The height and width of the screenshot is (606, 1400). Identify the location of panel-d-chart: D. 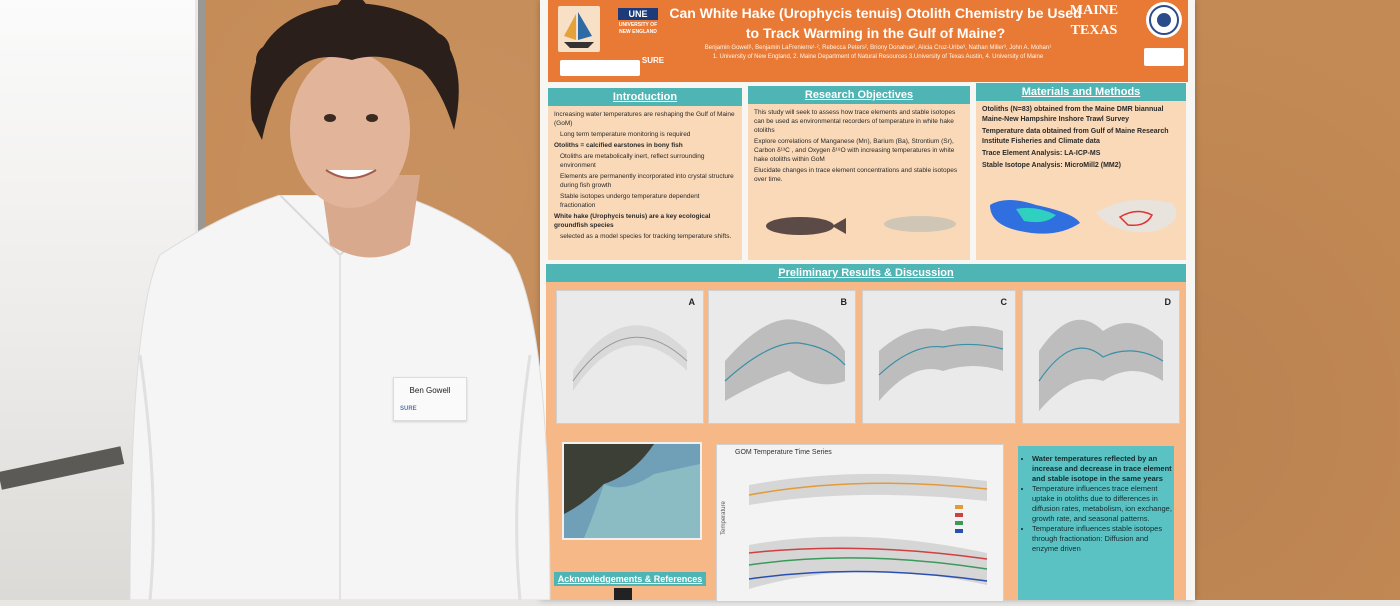
(1101, 357).